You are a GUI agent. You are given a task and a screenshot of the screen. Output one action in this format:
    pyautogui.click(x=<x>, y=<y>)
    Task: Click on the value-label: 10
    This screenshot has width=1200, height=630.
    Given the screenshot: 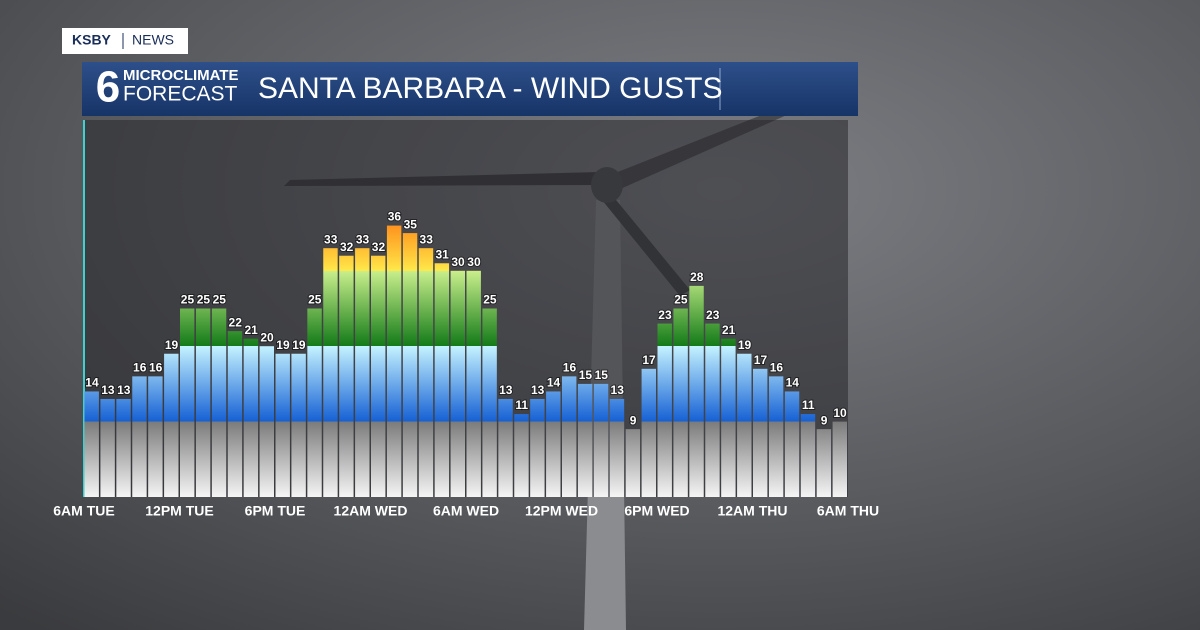 What is the action you would take?
    pyautogui.click(x=840, y=413)
    